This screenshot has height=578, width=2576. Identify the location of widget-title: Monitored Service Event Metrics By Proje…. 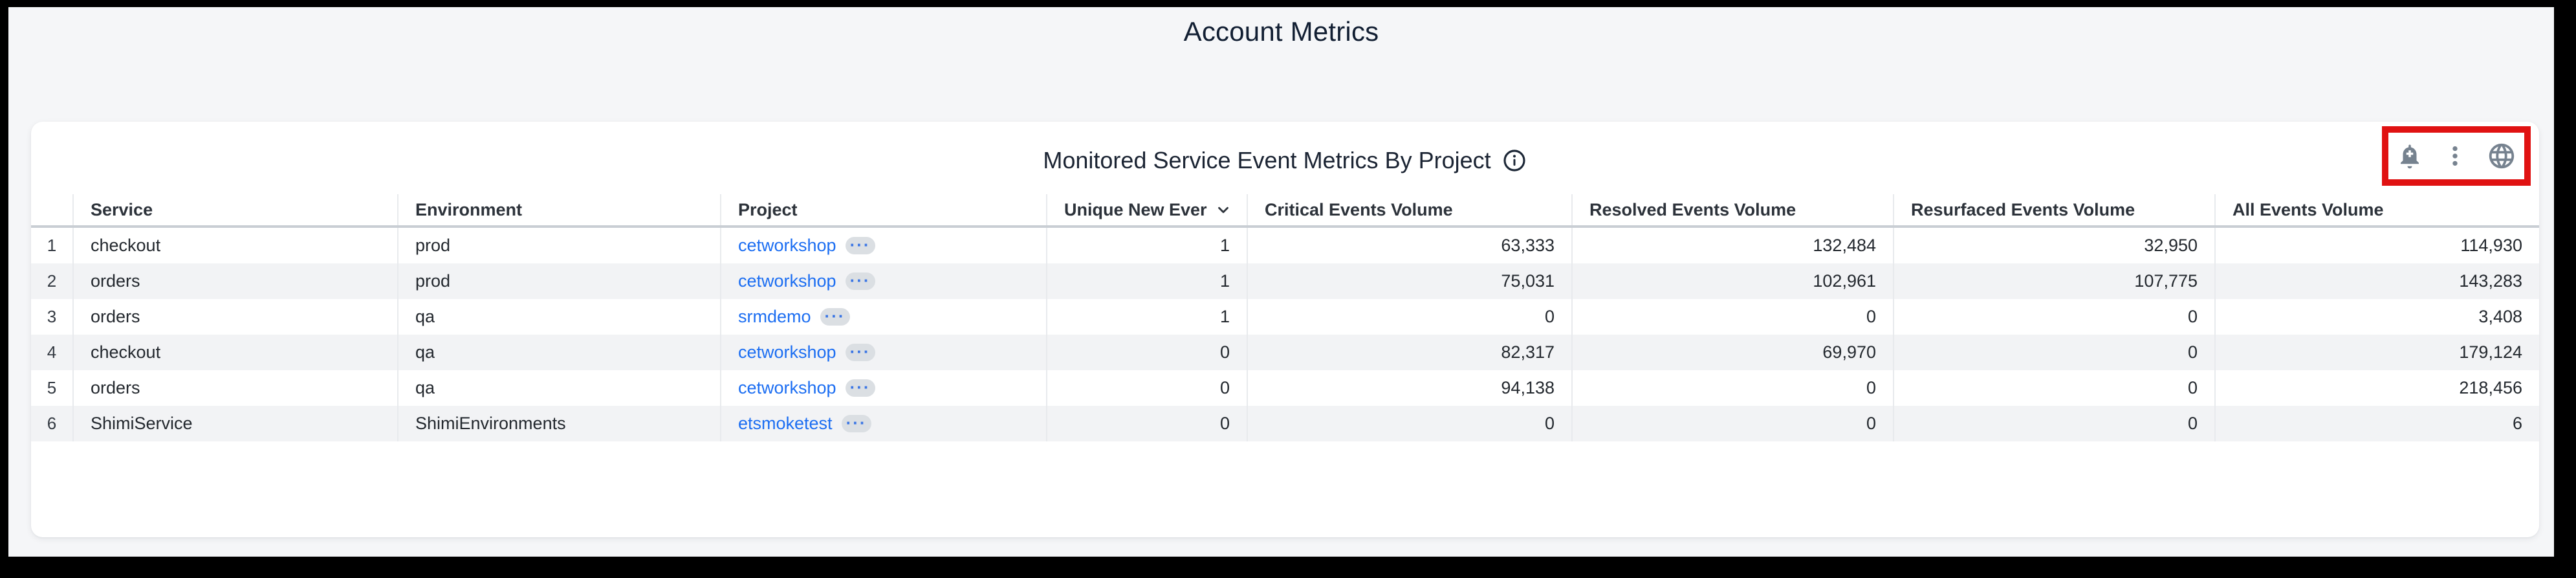
(1267, 160).